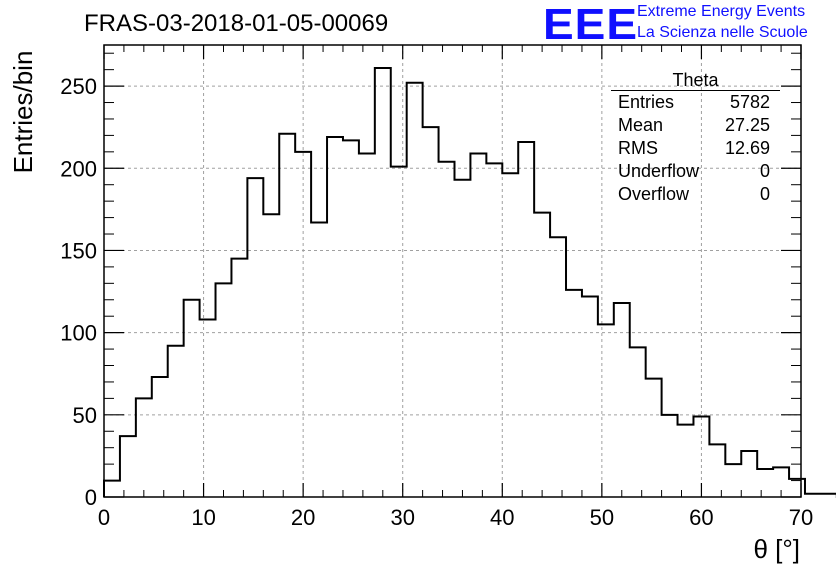 This screenshot has width=836, height=572. What do you see at coordinates (693, 125) in the screenshot?
I see `stats-row-mean: Mean 27.25` at bounding box center [693, 125].